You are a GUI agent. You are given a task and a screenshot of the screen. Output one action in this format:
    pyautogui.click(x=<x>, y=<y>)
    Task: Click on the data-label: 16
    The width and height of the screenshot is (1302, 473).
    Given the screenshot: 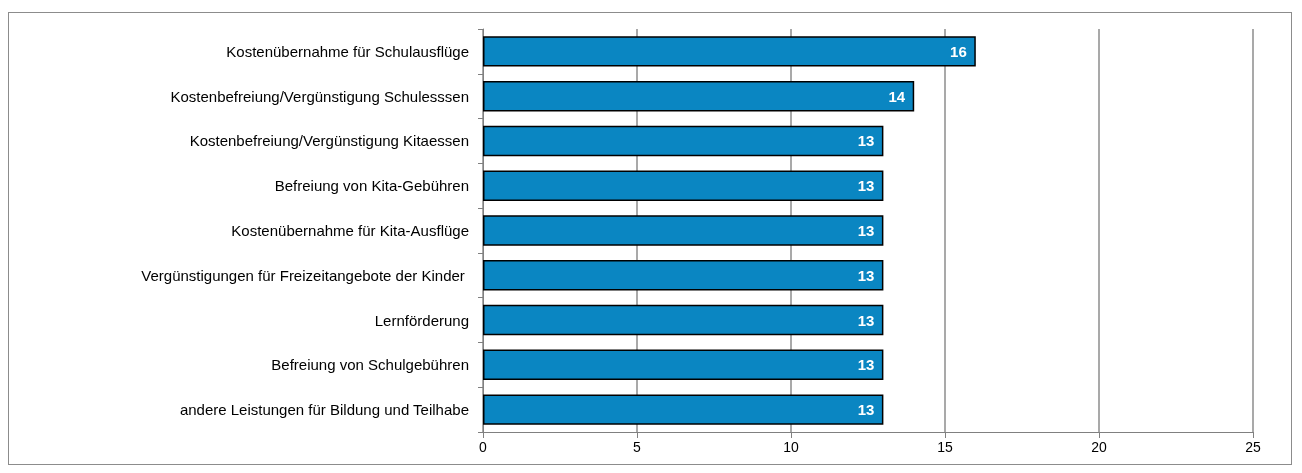 What is the action you would take?
    pyautogui.click(x=958, y=51)
    